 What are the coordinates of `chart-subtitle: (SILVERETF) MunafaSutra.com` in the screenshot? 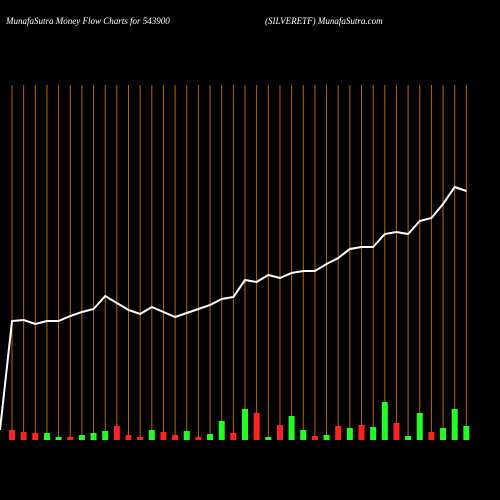 It's located at (324, 21).